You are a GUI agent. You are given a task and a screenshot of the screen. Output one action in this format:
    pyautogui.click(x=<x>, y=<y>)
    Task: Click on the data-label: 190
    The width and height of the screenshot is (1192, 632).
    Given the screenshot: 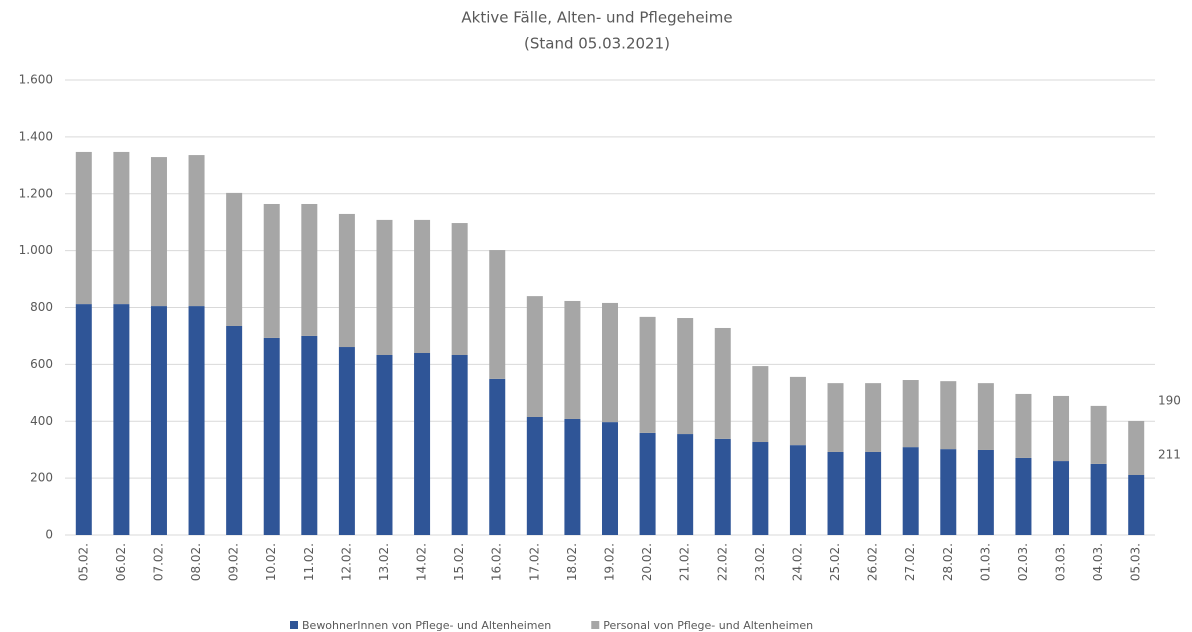 What is the action you would take?
    pyautogui.click(x=1169, y=400)
    